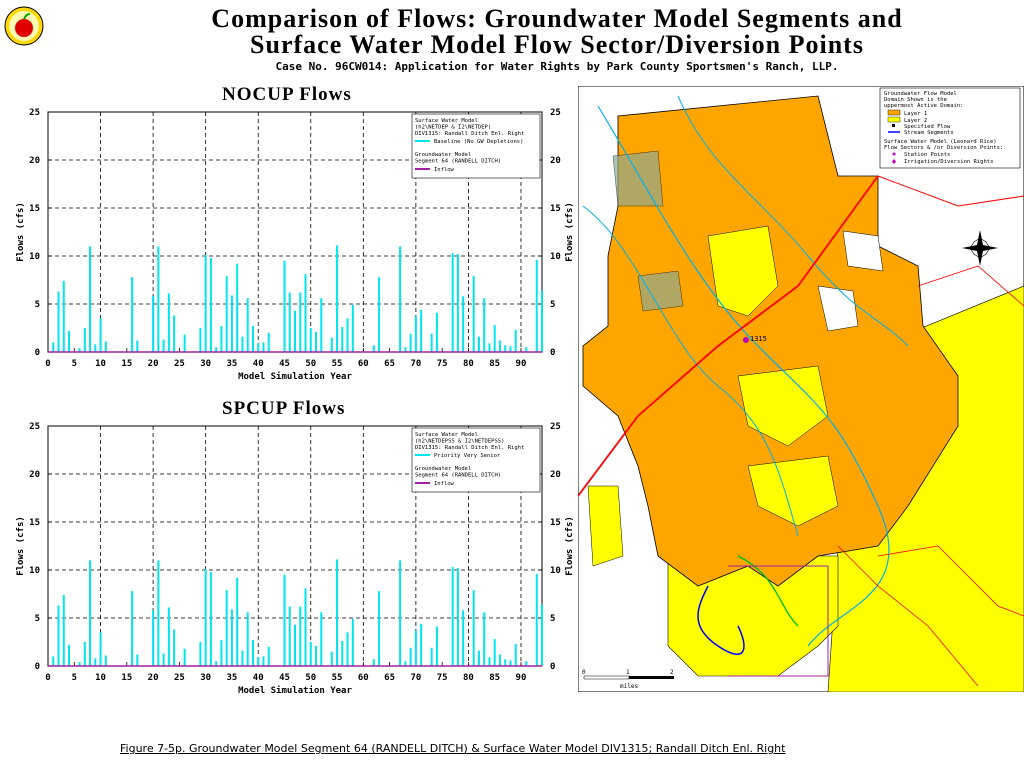 Image resolution: width=1024 pixels, height=768 pixels. What do you see at coordinates (555, 427) in the screenshot?
I see `y-tick-label-right: 25` at bounding box center [555, 427].